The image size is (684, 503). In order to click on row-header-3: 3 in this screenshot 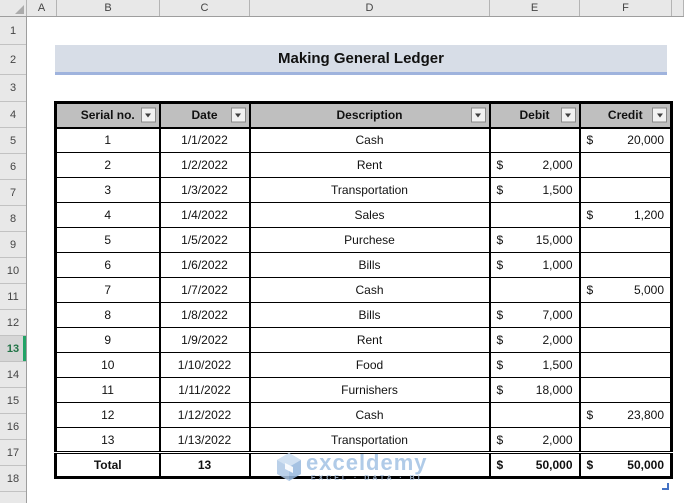, I will do `click(13, 88)`.